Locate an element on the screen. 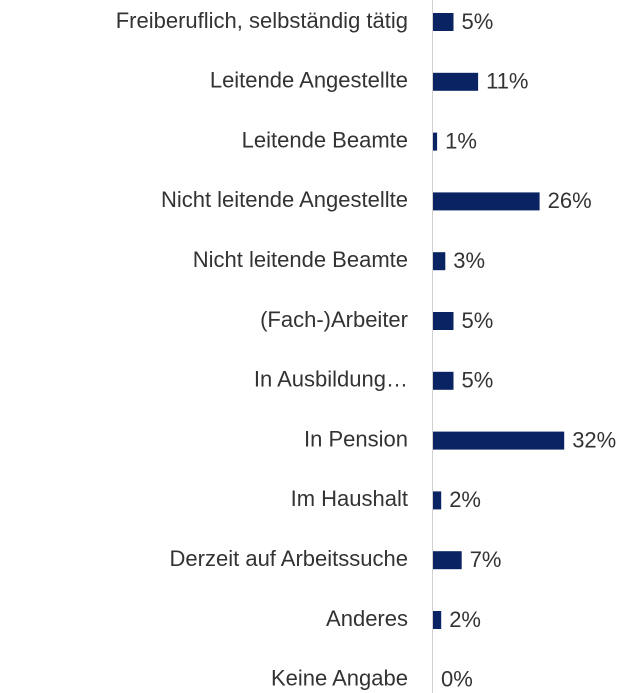  value-label: 26% is located at coordinates (570, 200).